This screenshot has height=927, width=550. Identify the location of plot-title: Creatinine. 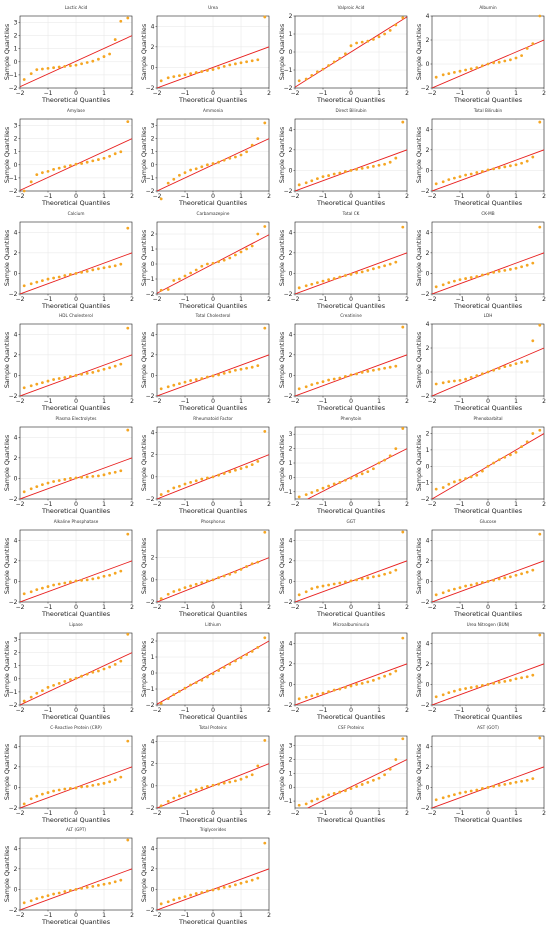
(351, 315).